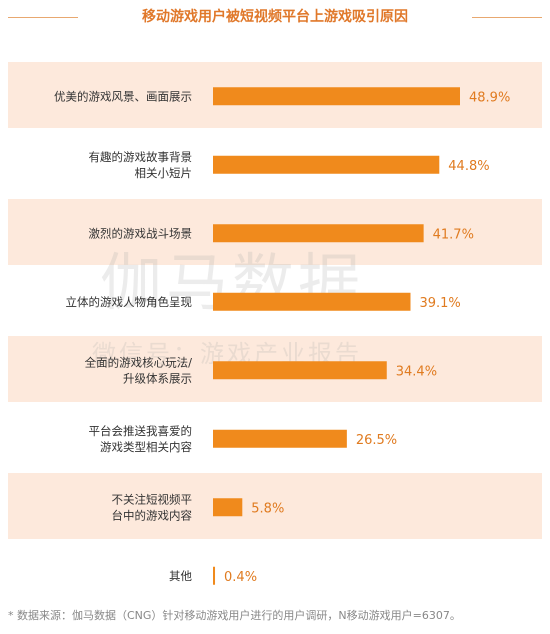  What do you see at coordinates (416, 371) in the screenshot?
I see `value-label-5: 34.4%` at bounding box center [416, 371].